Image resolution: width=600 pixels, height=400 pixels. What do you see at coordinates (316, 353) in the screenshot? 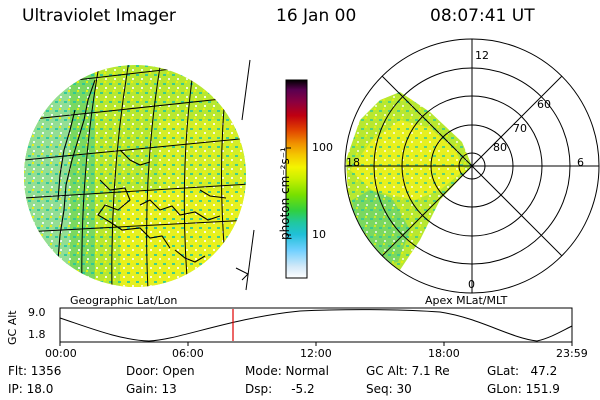
I see `orbit-xtick-1200: 12:00` at bounding box center [316, 353].